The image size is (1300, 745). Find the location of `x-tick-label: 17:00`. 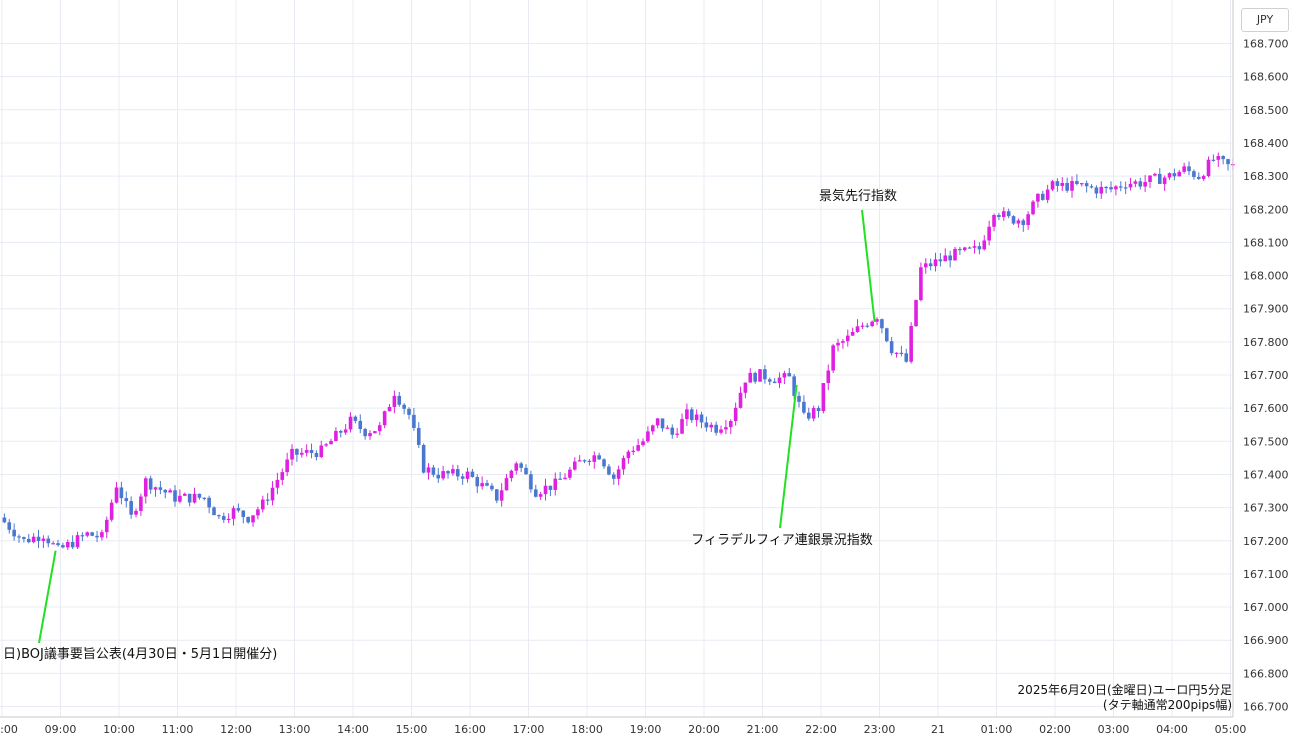

x-tick-label: 17:00 is located at coordinates (529, 729).